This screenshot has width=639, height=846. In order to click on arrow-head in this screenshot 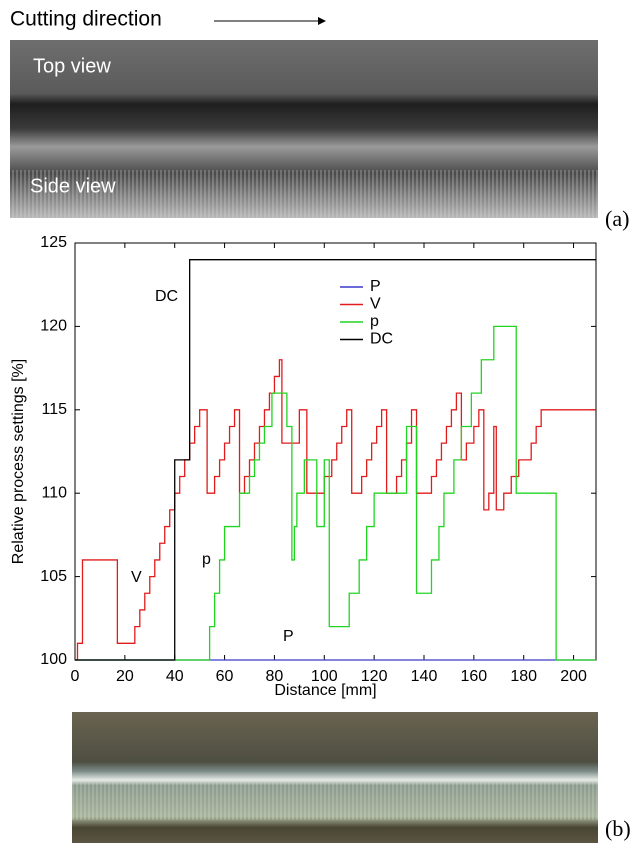, I will do `click(322, 21)`.